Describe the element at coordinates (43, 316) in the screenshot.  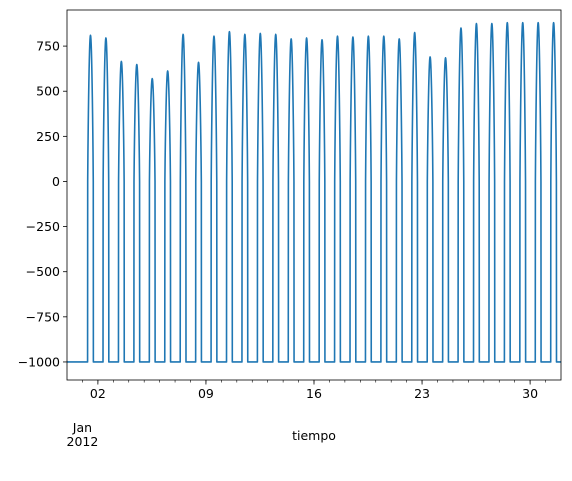
I see `y-tick-label: −750` at that location.